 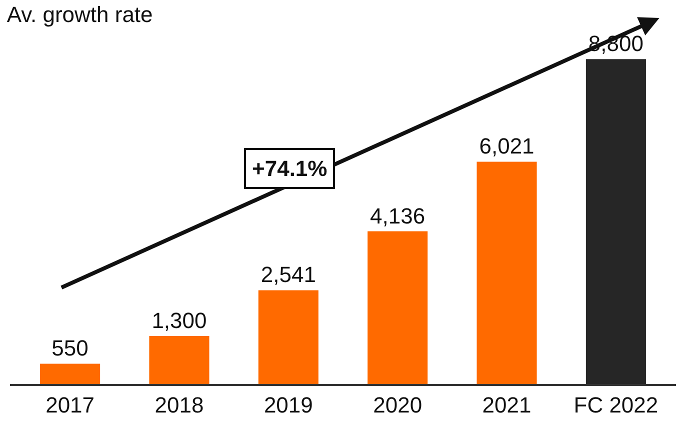 I want to click on x-tick-label: 2021, so click(x=507, y=405).